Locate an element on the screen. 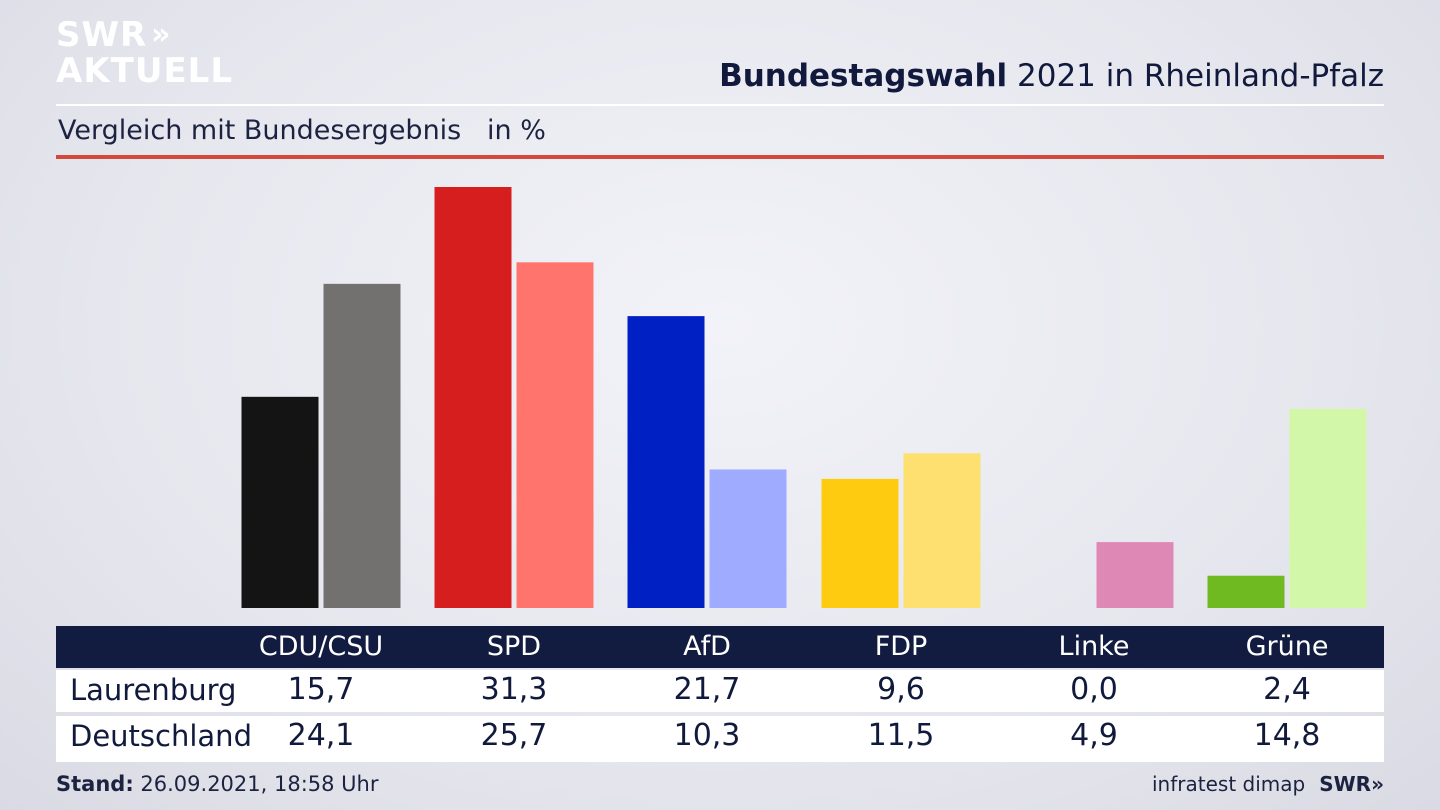 The width and height of the screenshot is (1440, 810). data-label: 14,8 is located at coordinates (1287, 735).